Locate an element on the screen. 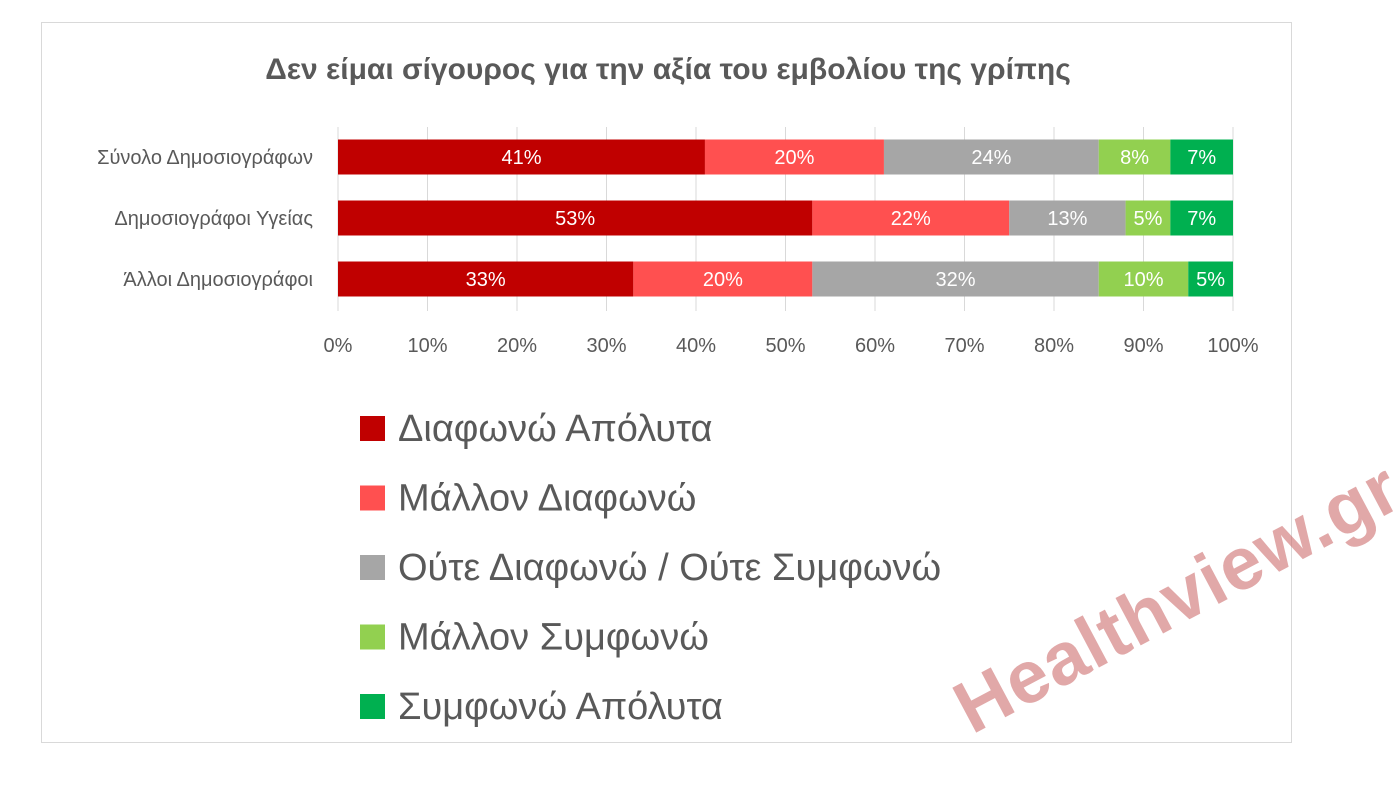  x-tick-label: 50% is located at coordinates (785, 346).